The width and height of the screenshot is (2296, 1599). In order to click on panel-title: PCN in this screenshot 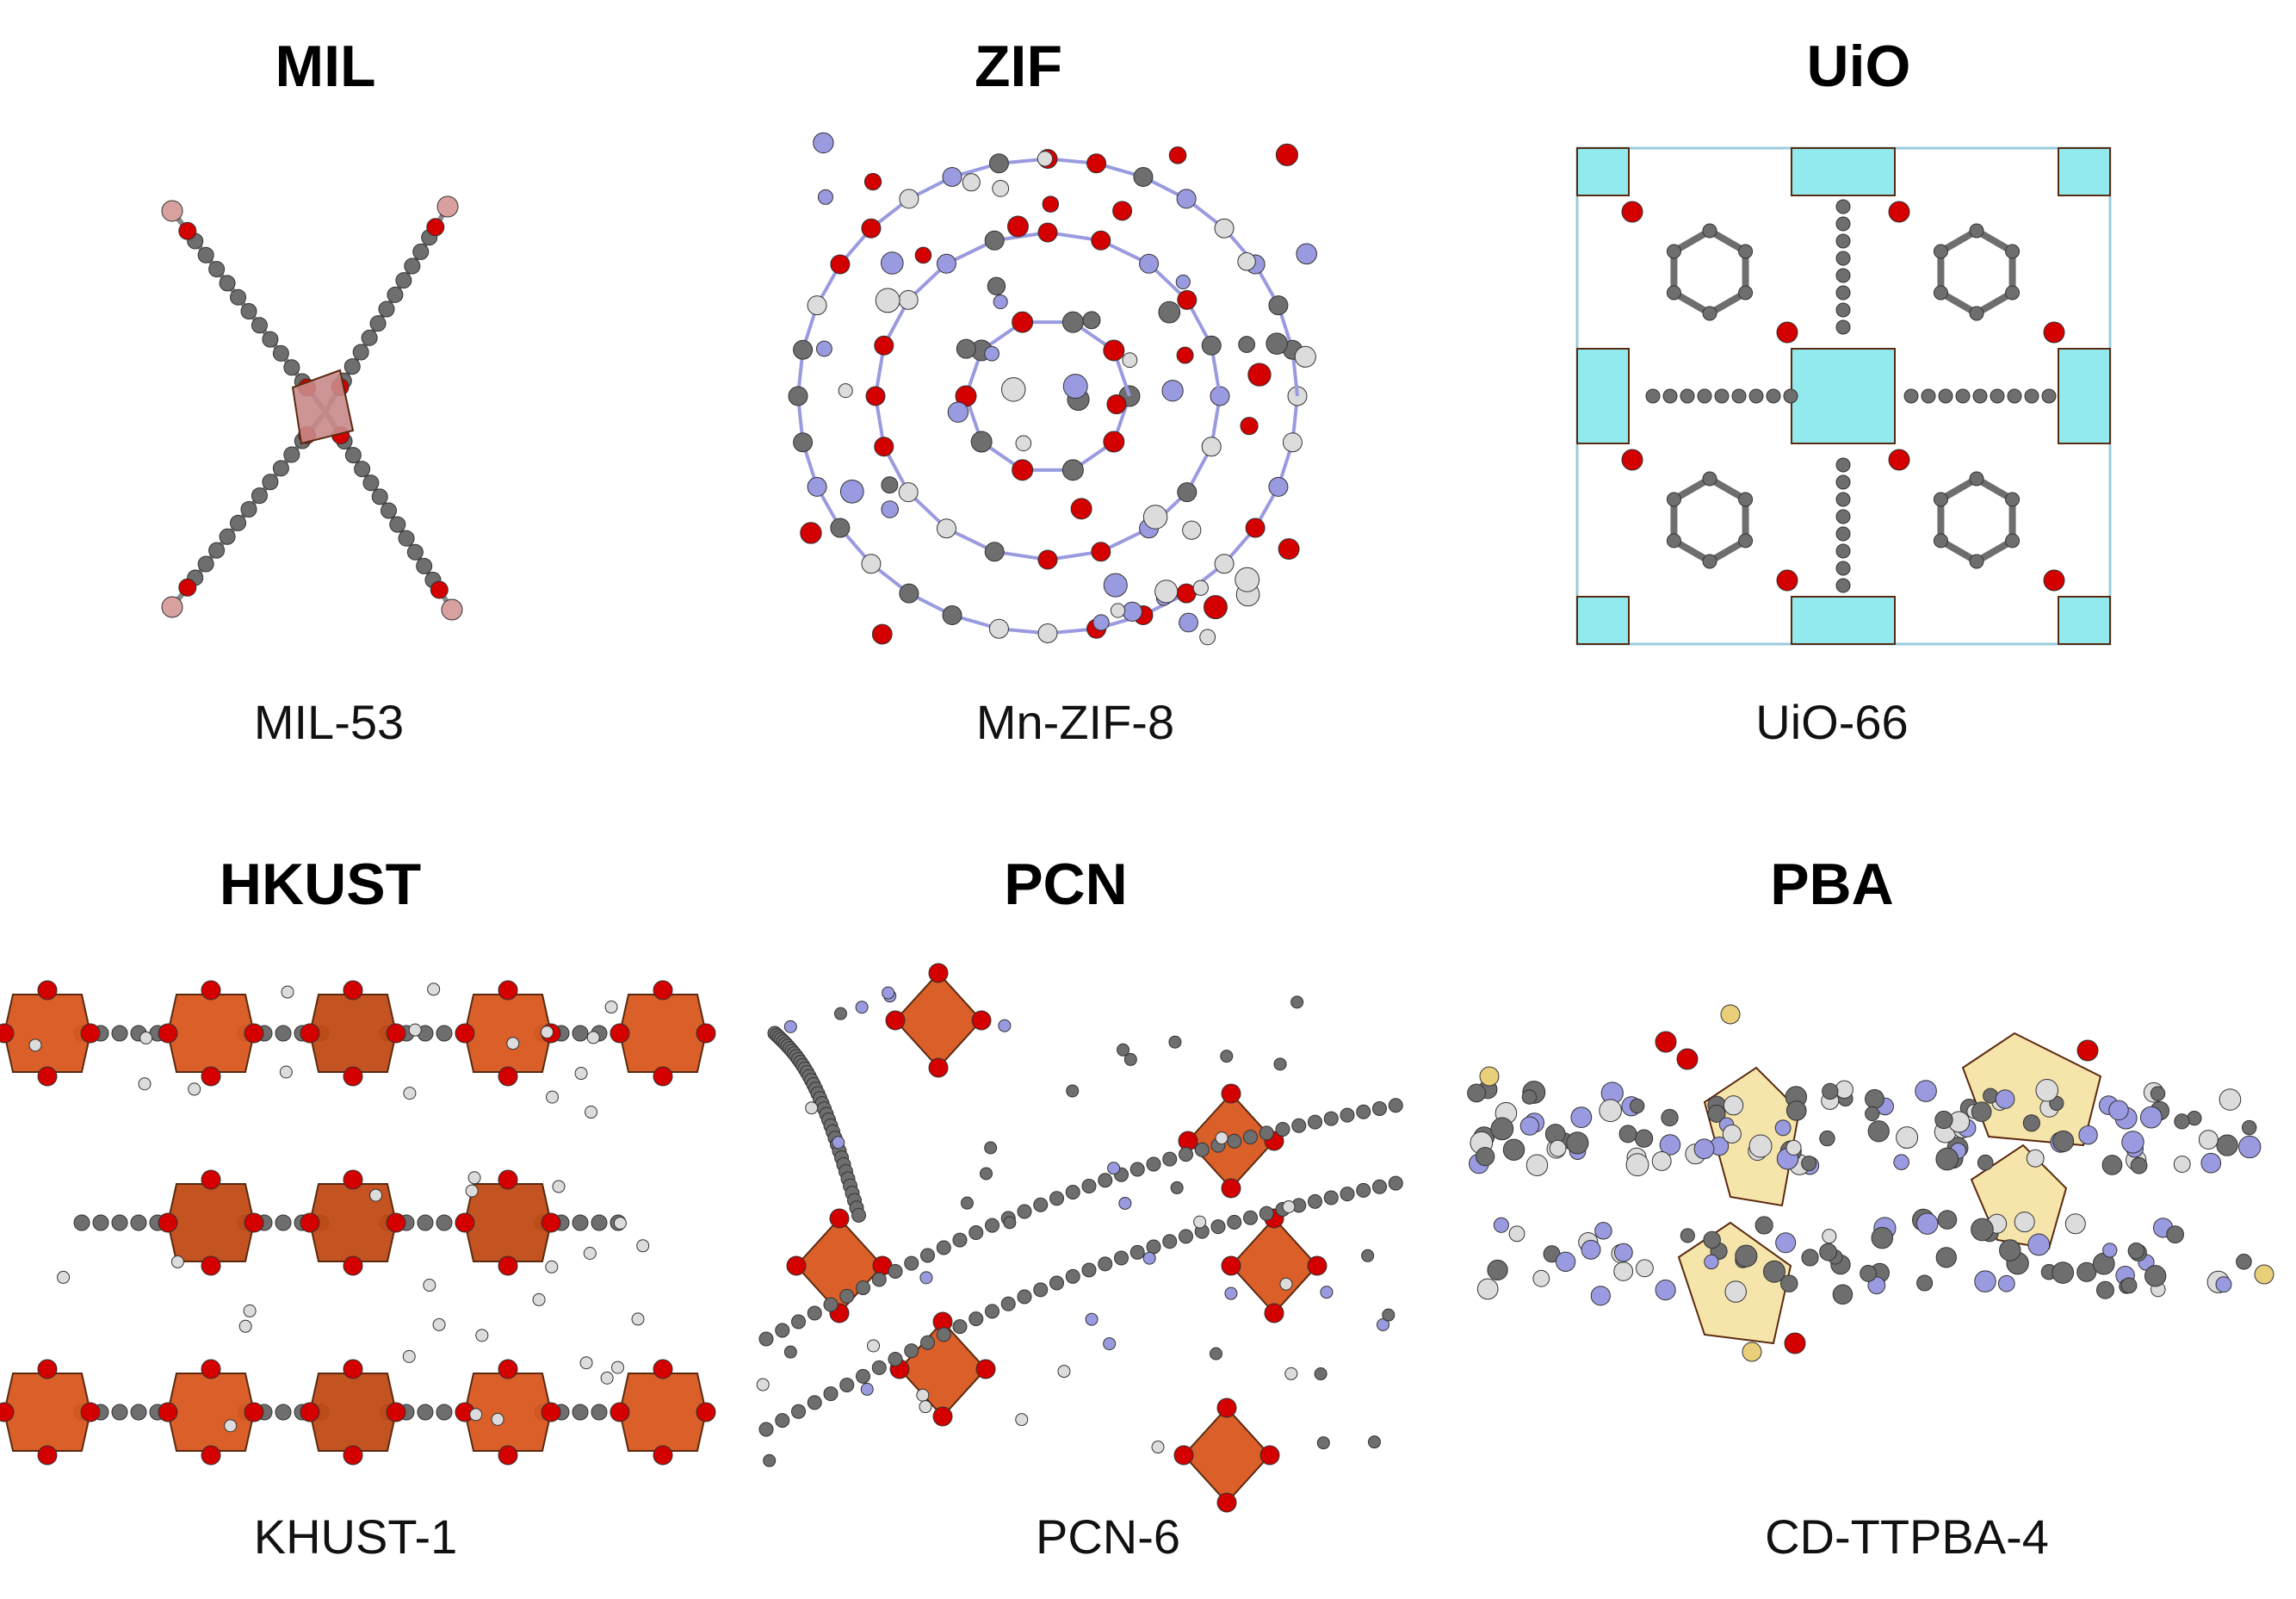, I will do `click(1066, 885)`.